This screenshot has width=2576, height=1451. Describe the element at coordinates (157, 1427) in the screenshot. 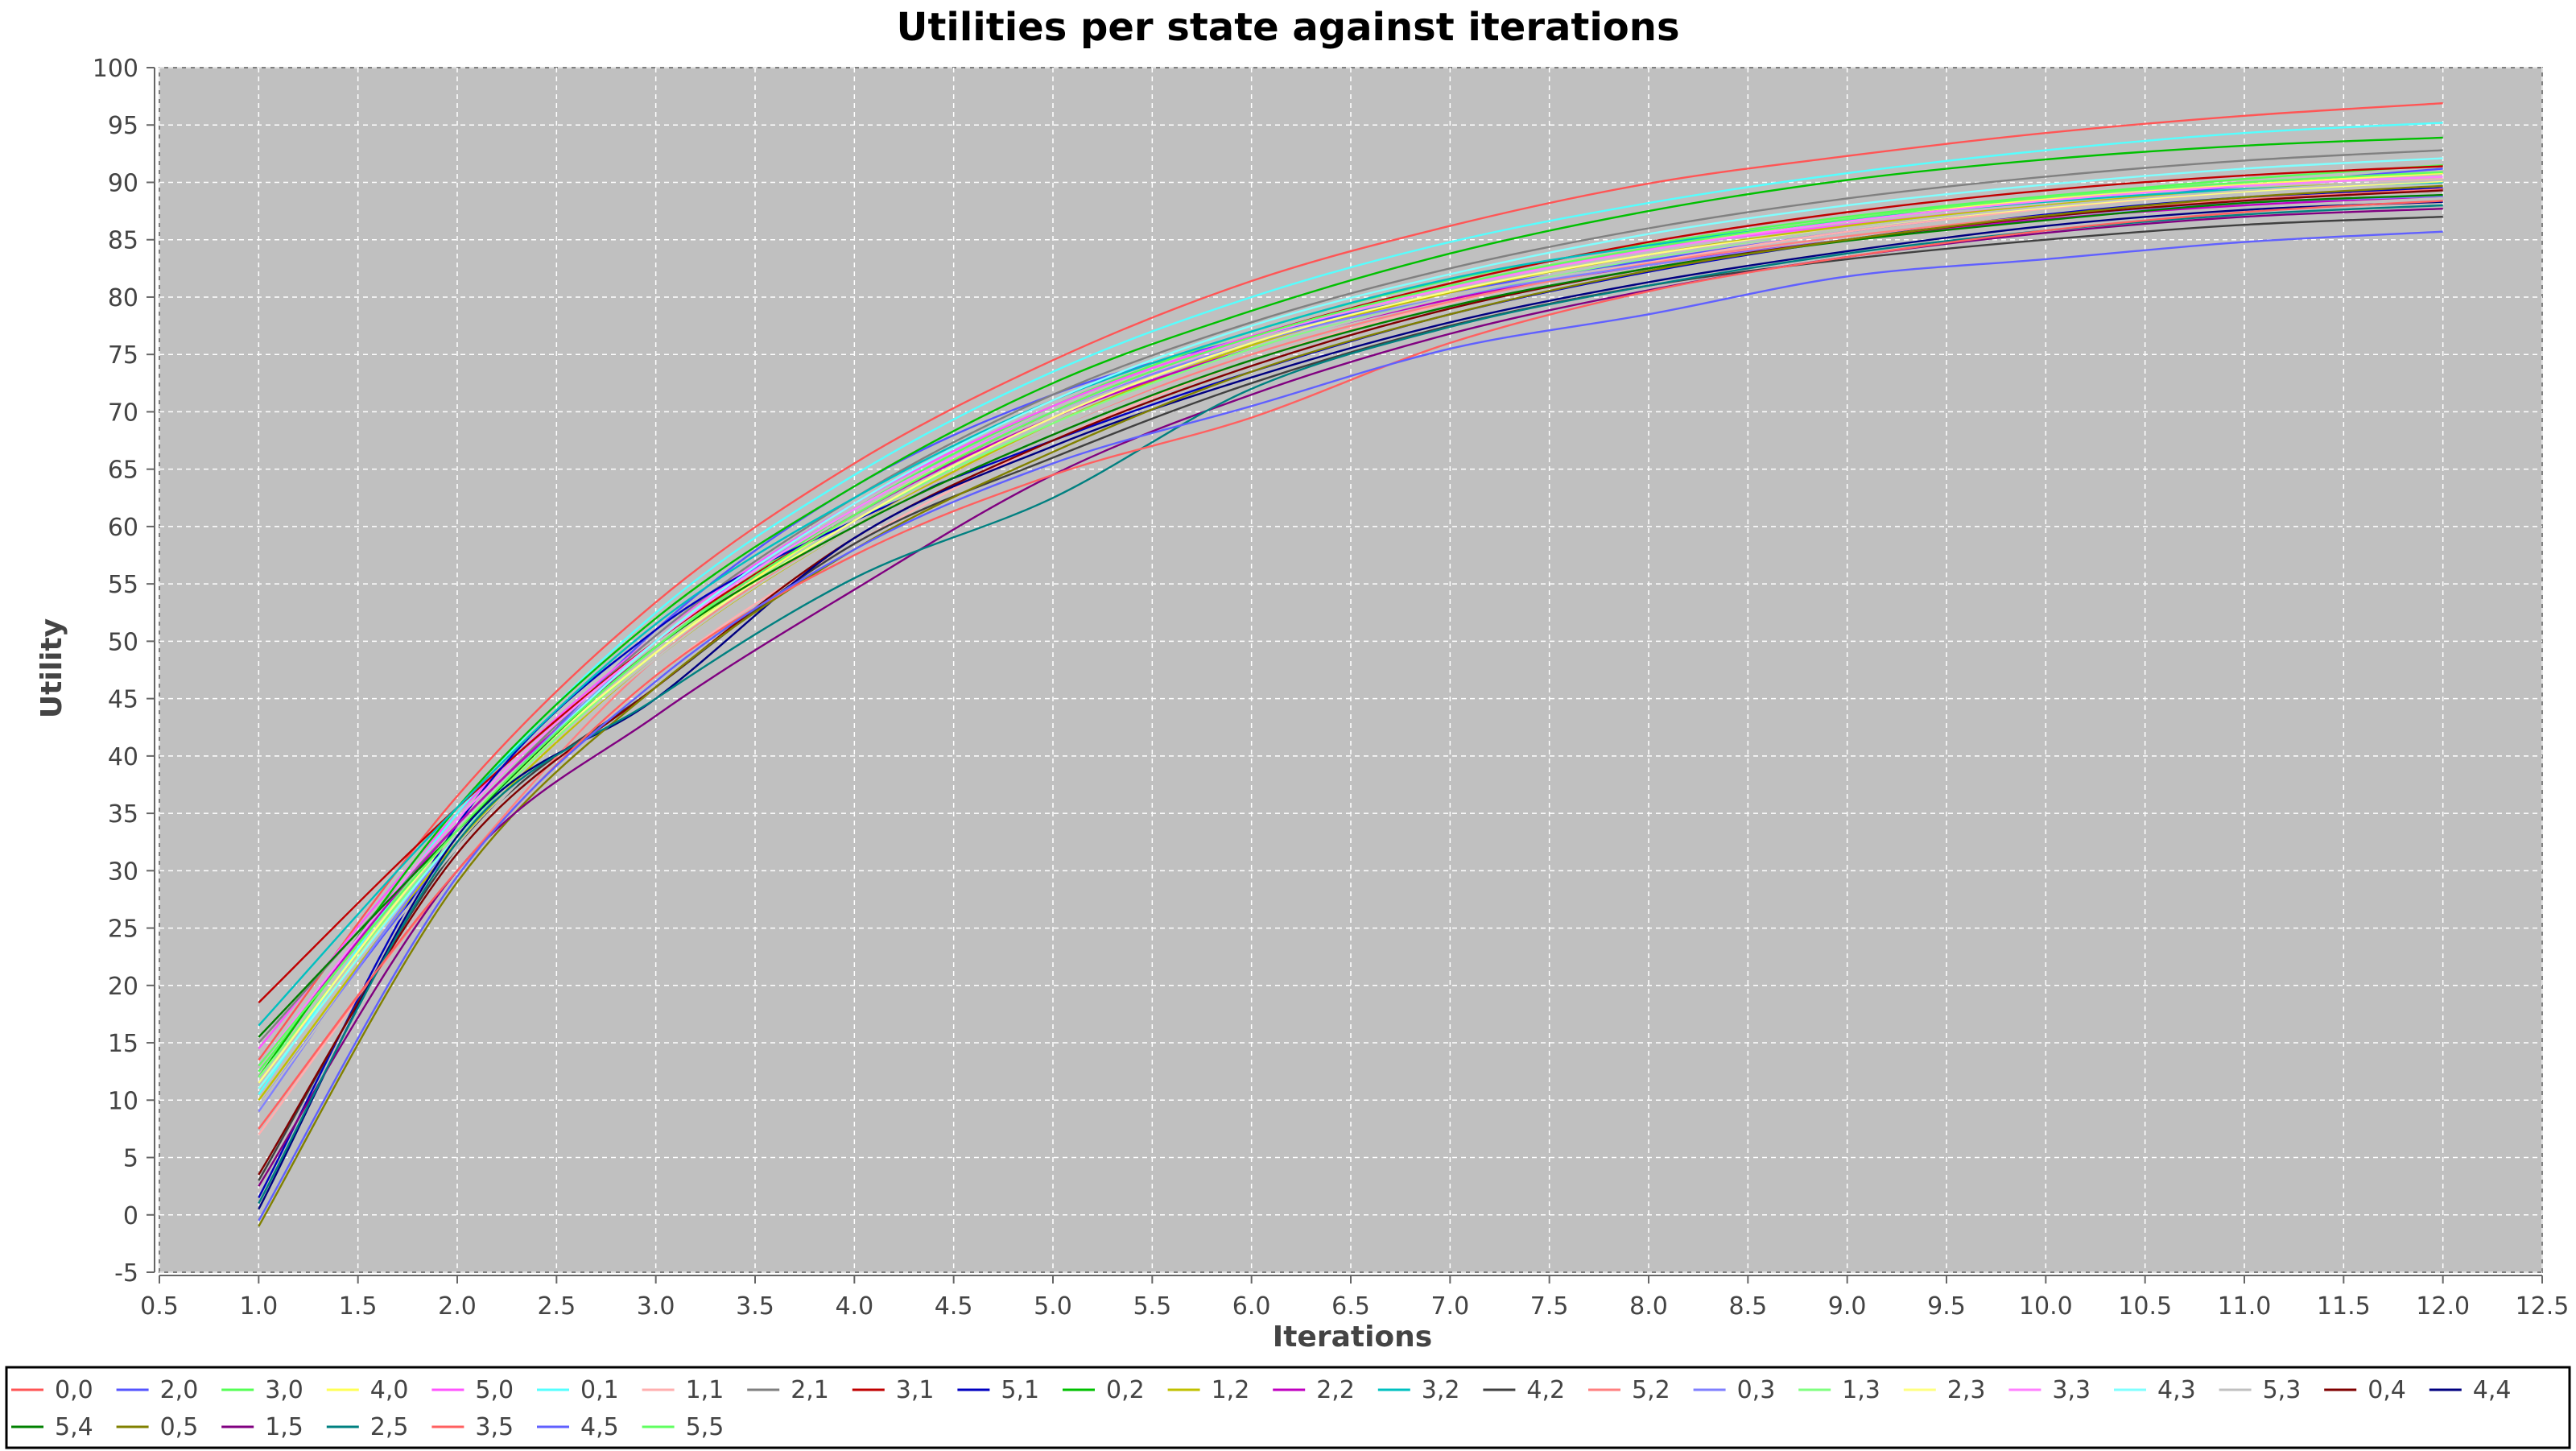

I see `legend-item: 0,5` at that location.